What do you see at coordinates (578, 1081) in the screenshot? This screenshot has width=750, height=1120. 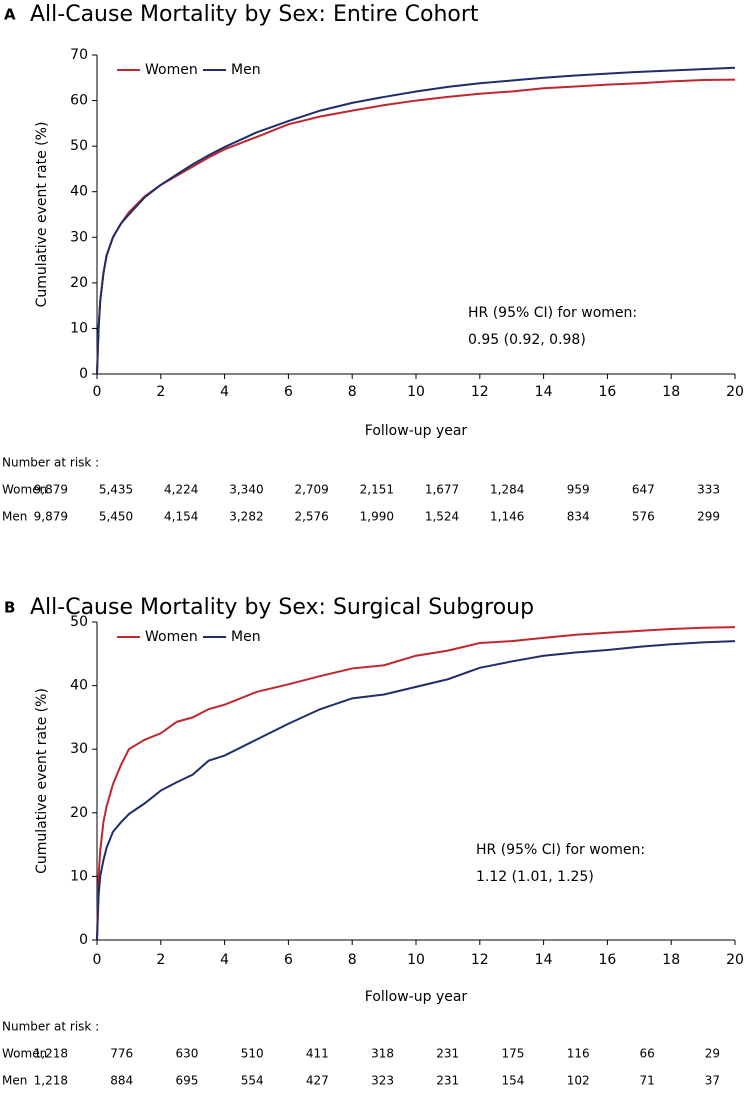 I see `risk-value: 102` at bounding box center [578, 1081].